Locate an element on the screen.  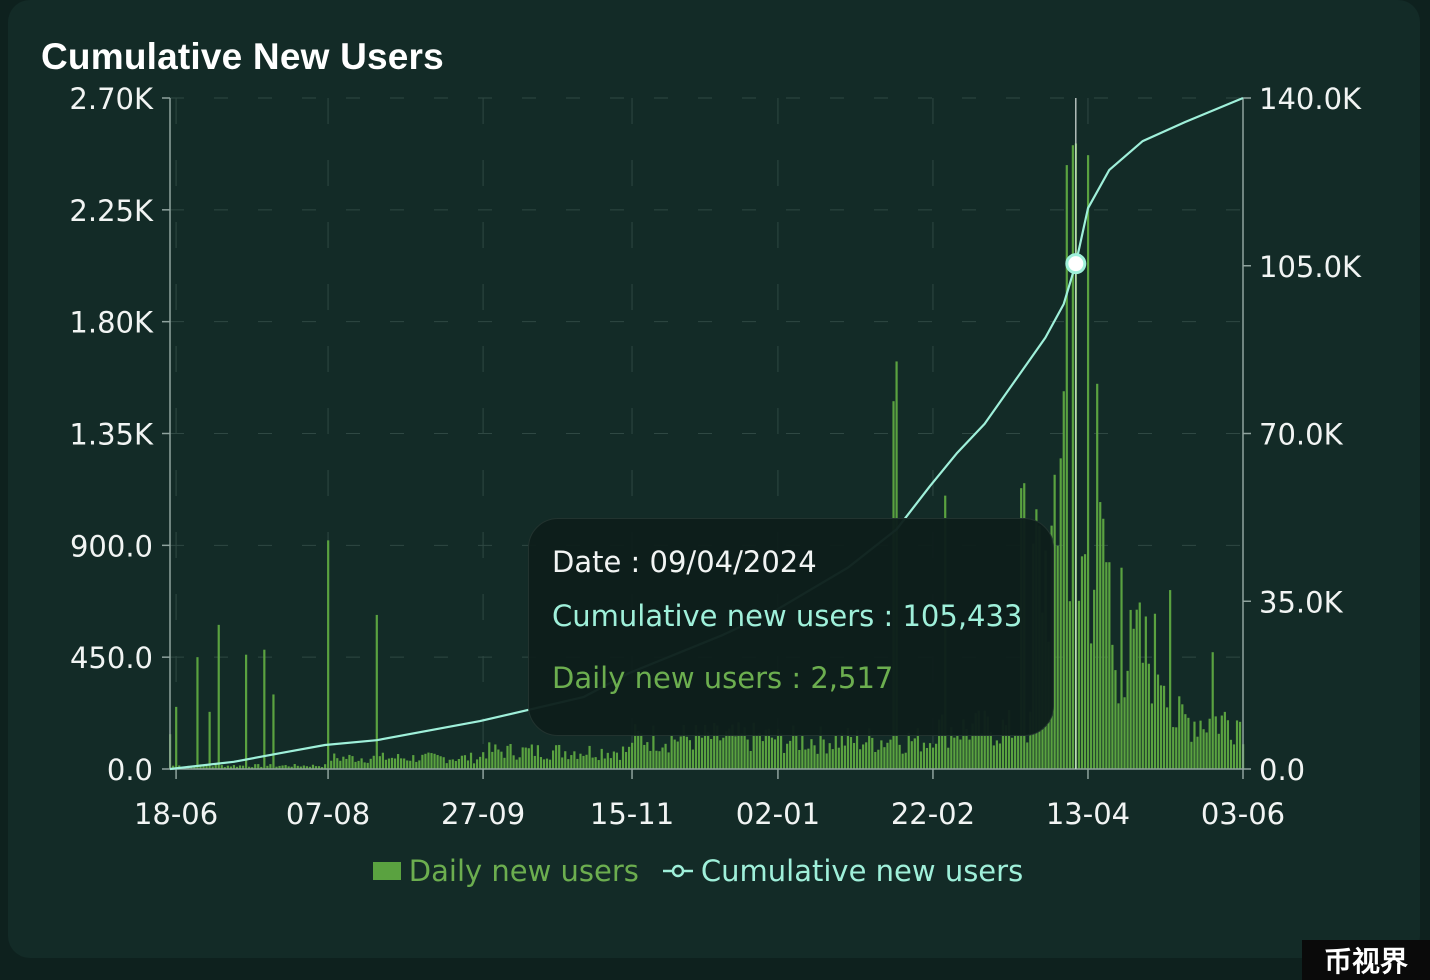
tooltip-date: Date : 09/04/2024 is located at coordinates (684, 562).